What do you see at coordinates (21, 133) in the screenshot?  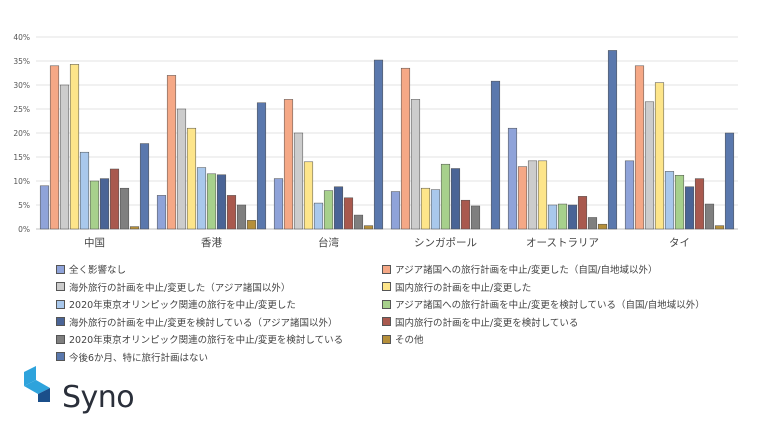 I see `y-tick-label: 20%` at bounding box center [21, 133].